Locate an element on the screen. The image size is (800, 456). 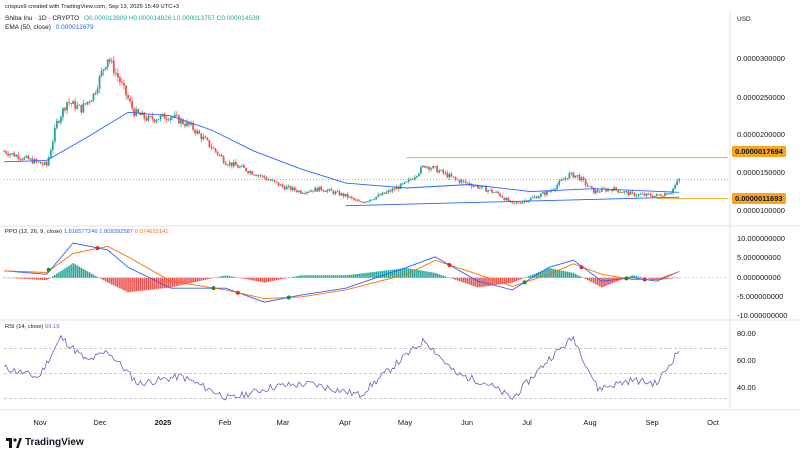
price-tick-1: 0.0000300000 is located at coordinates (761, 58).